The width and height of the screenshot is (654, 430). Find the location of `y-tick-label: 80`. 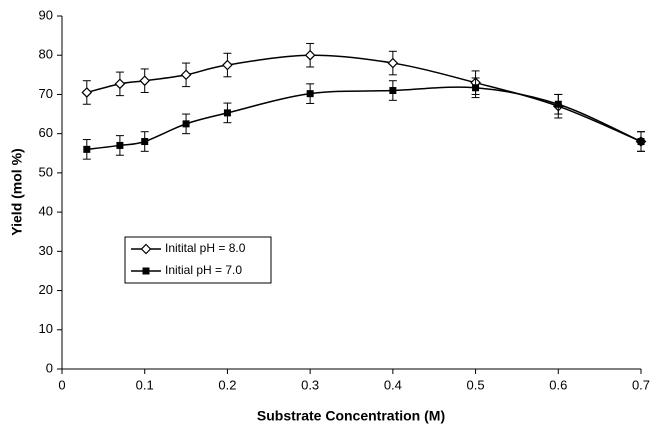

y-tick-label: 80 is located at coordinates (46, 54).